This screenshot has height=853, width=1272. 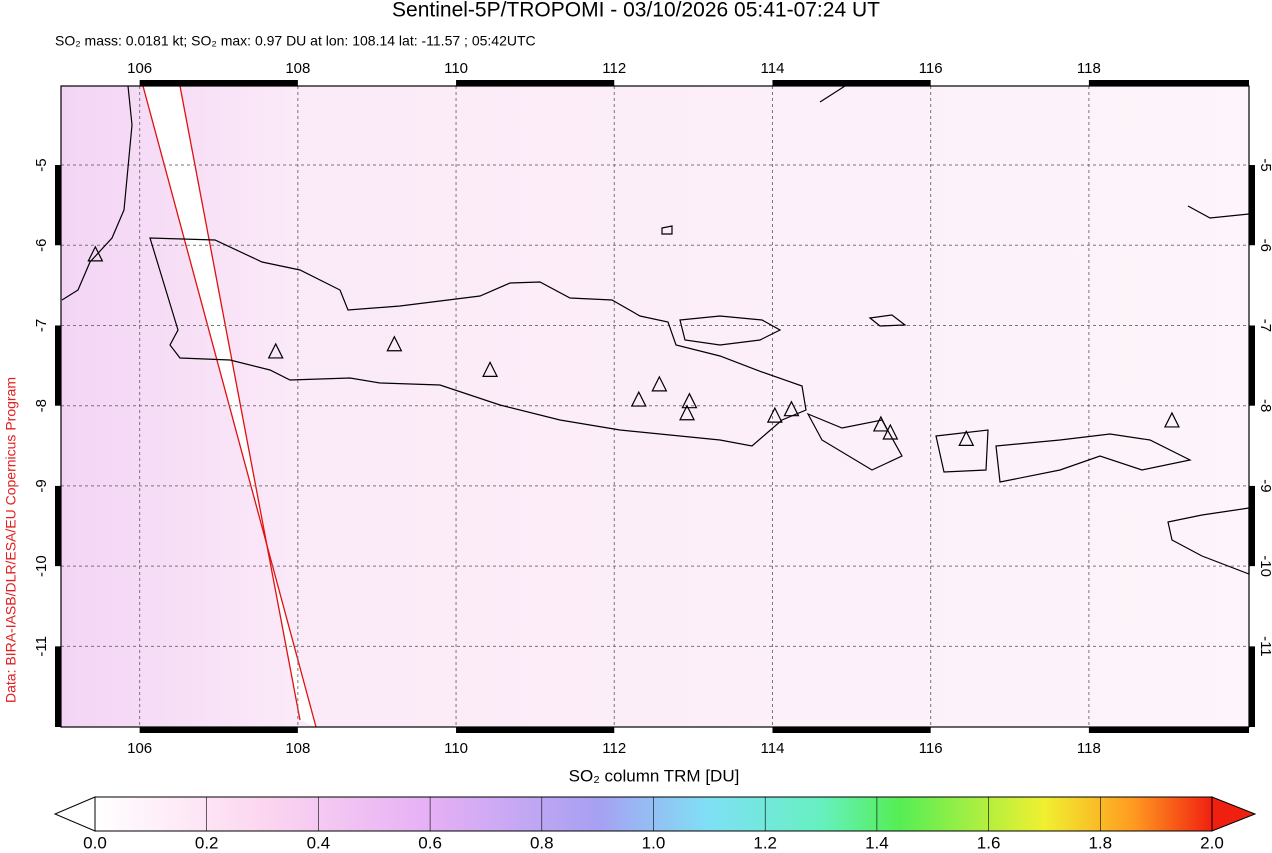 What do you see at coordinates (1234, 814) in the screenshot?
I see `colorbar-max-arrow` at bounding box center [1234, 814].